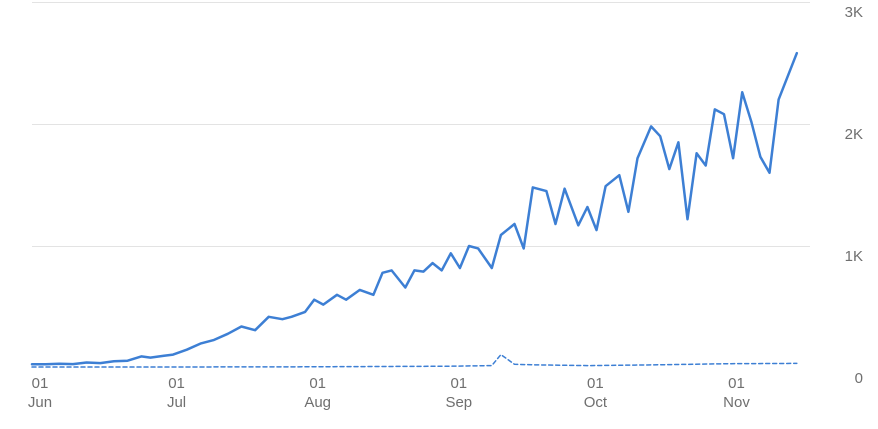 This screenshot has width=878, height=429. What do you see at coordinates (854, 12) in the screenshot?
I see `y-tick-label: 3K` at bounding box center [854, 12].